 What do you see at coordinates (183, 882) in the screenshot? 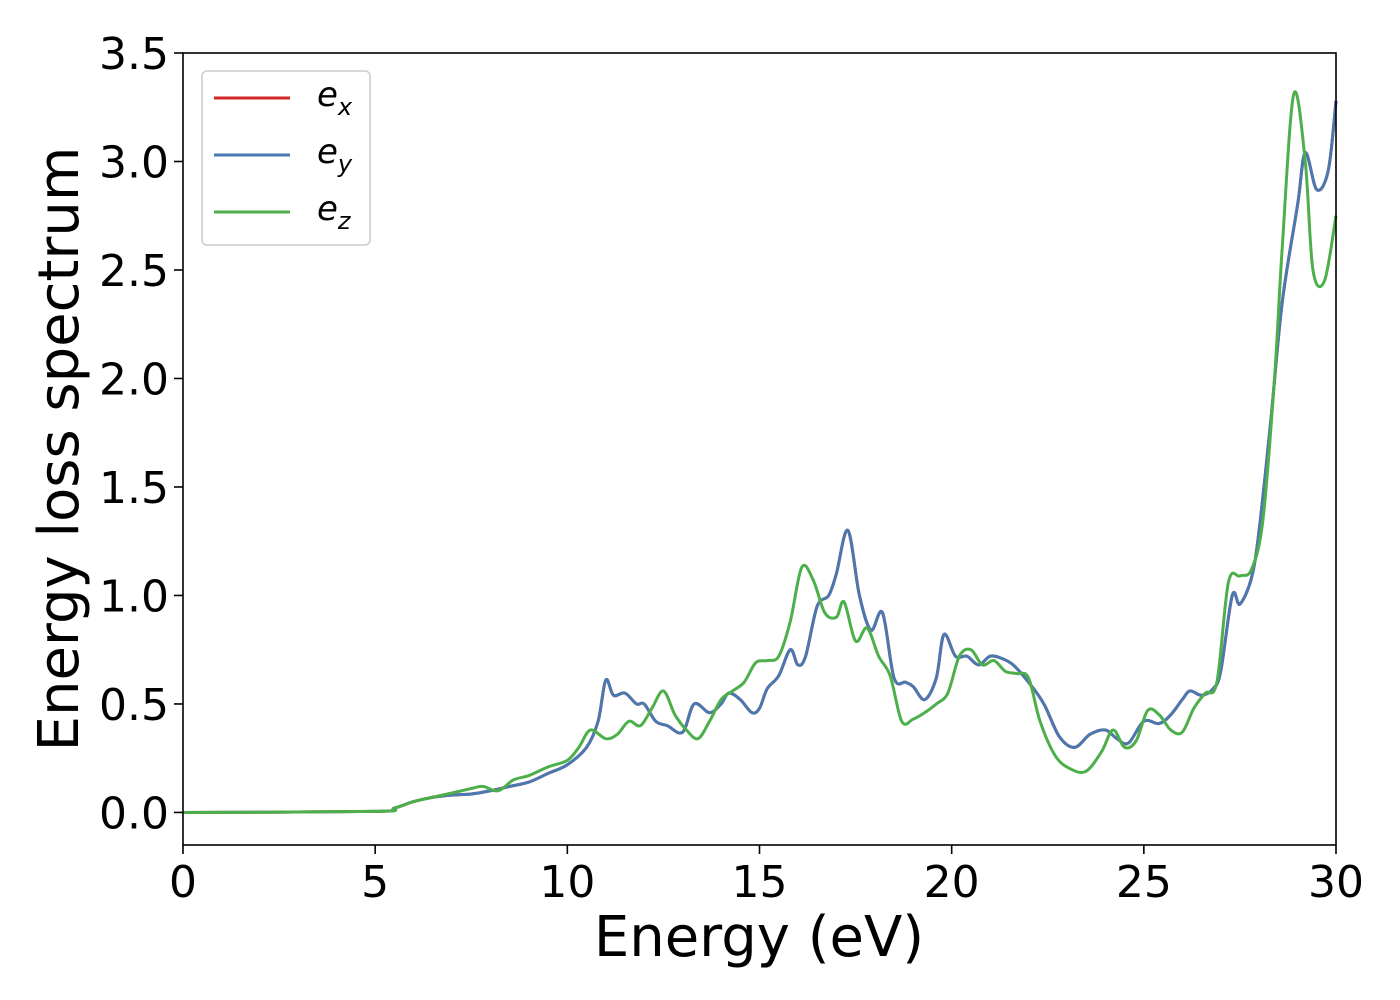
I see `x-tick-label: 0` at bounding box center [183, 882].